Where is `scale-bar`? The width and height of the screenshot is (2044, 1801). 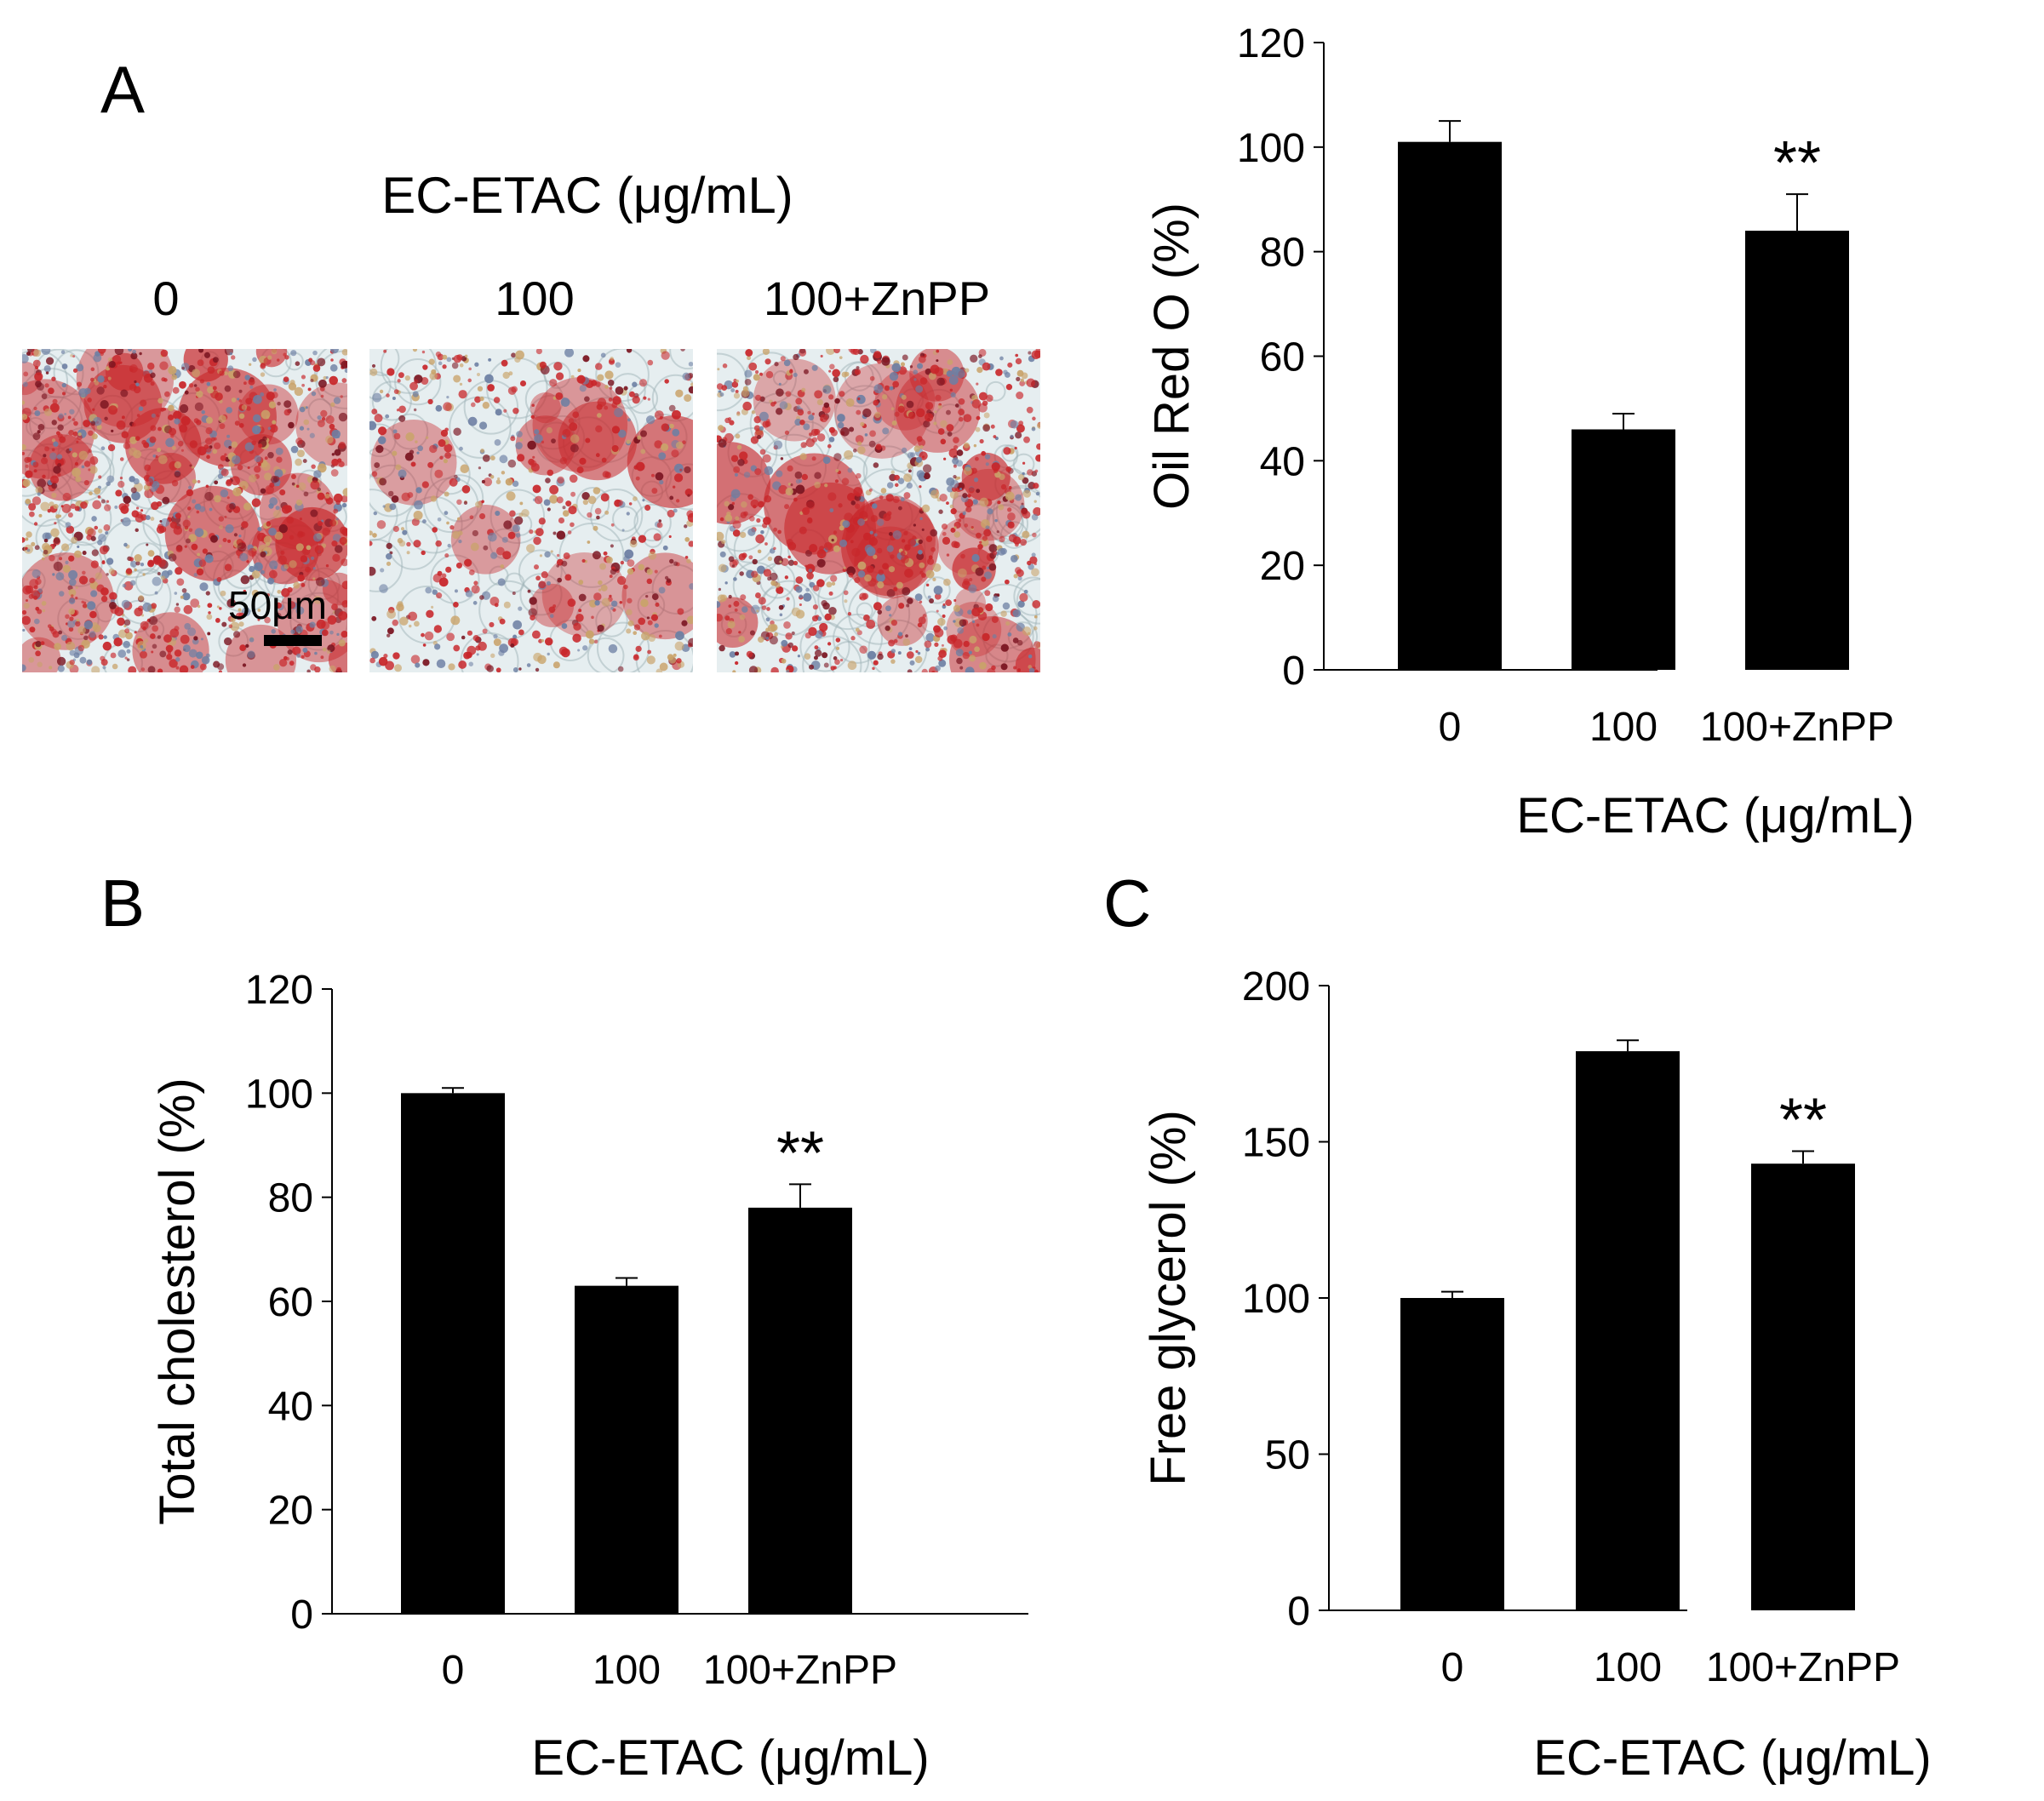 scale-bar is located at coordinates (293, 640).